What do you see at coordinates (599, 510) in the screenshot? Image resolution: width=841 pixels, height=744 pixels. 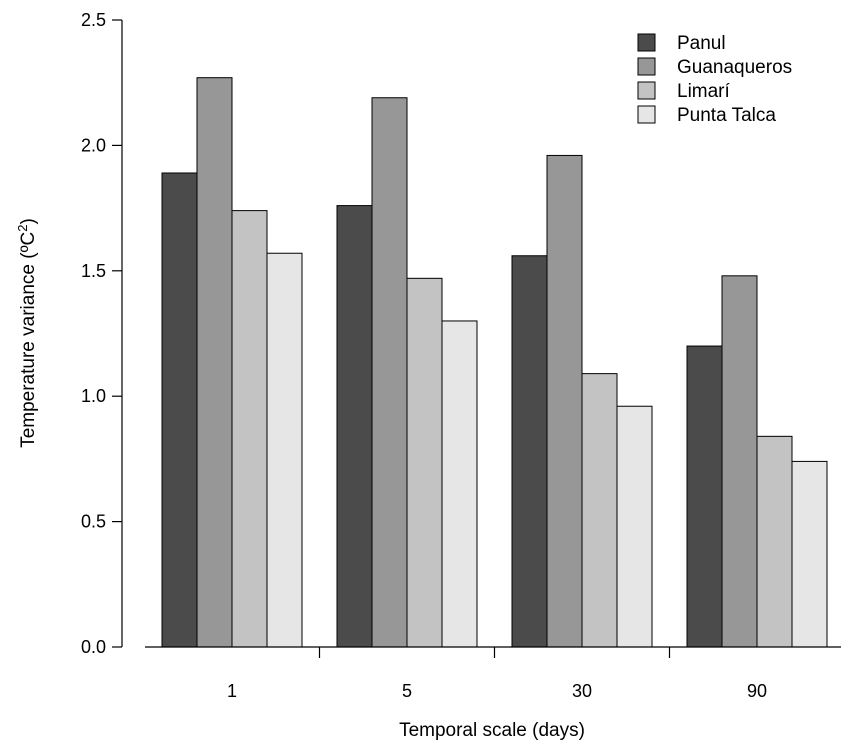 I see `bar-limar--30` at bounding box center [599, 510].